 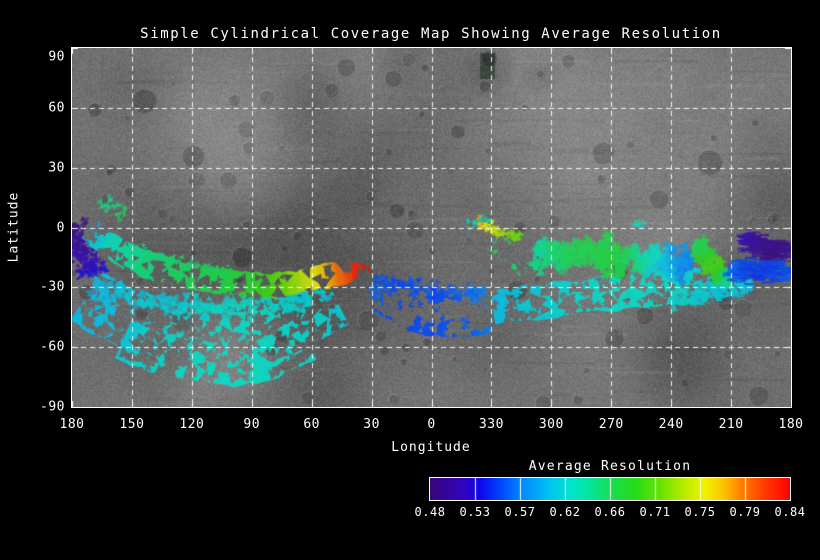 I want to click on x-tick-label: 300, so click(x=551, y=424).